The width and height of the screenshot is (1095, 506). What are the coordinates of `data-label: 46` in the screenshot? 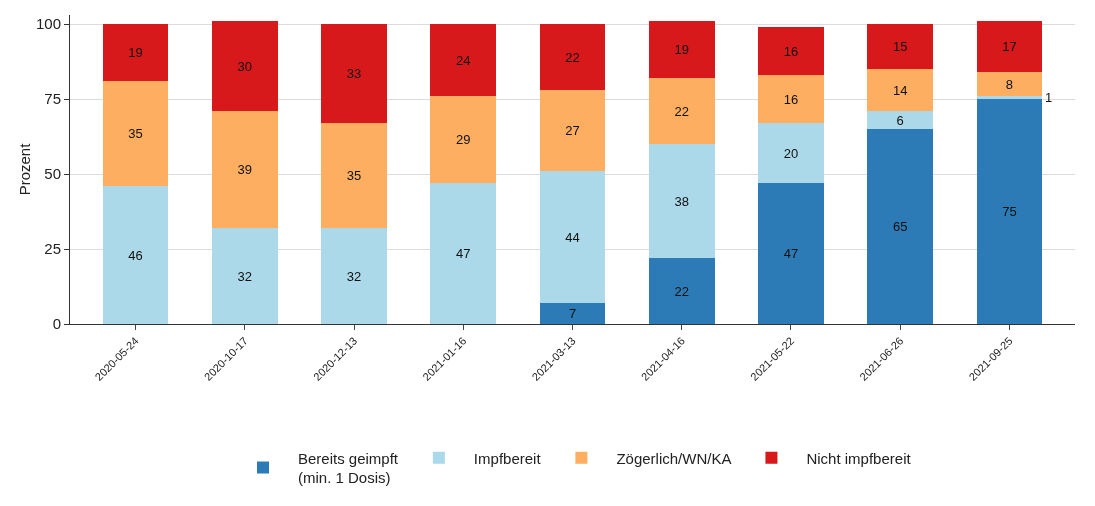 It's located at (135, 255).